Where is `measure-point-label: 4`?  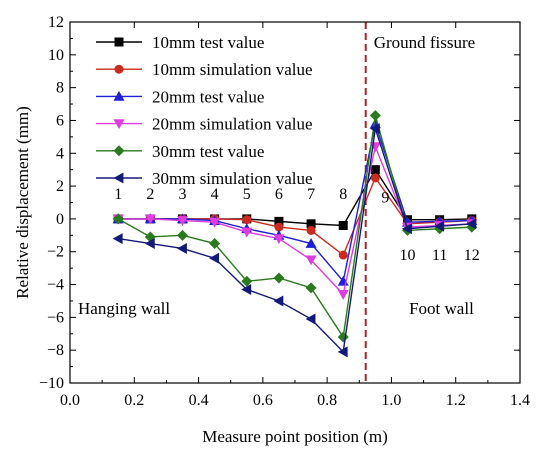
measure-point-label: 4 is located at coordinates (215, 194).